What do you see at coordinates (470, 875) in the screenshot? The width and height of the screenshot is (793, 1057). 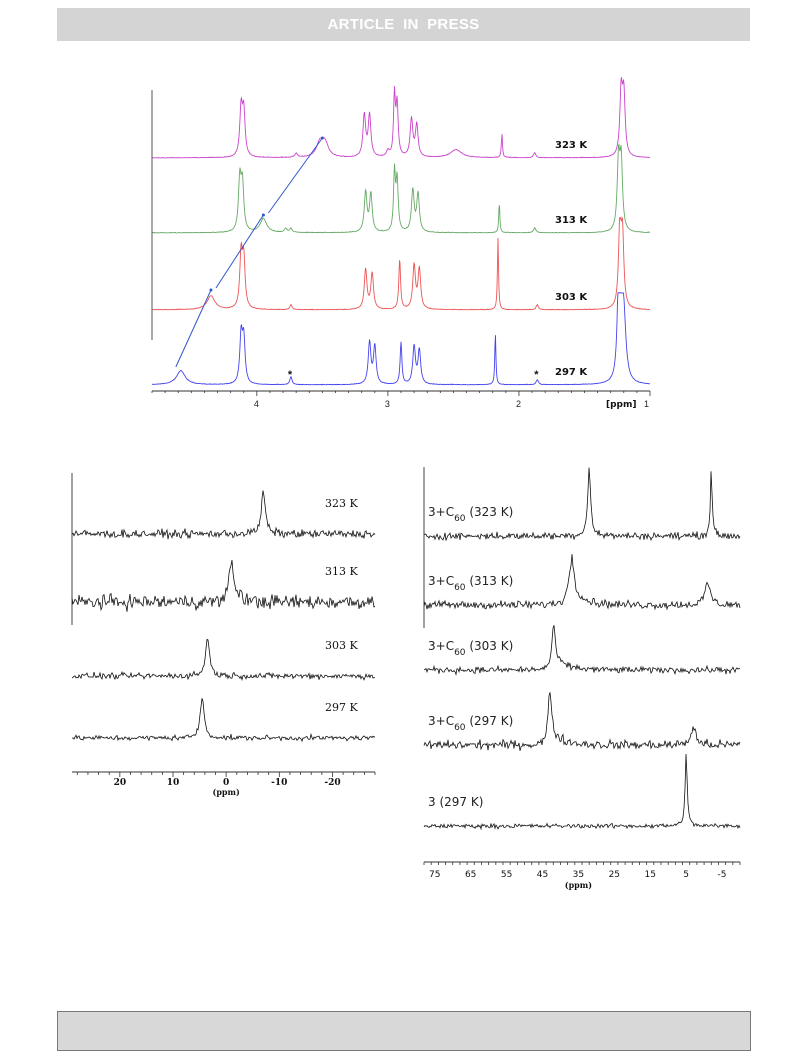 I see `tick-label: 65` at bounding box center [470, 875].